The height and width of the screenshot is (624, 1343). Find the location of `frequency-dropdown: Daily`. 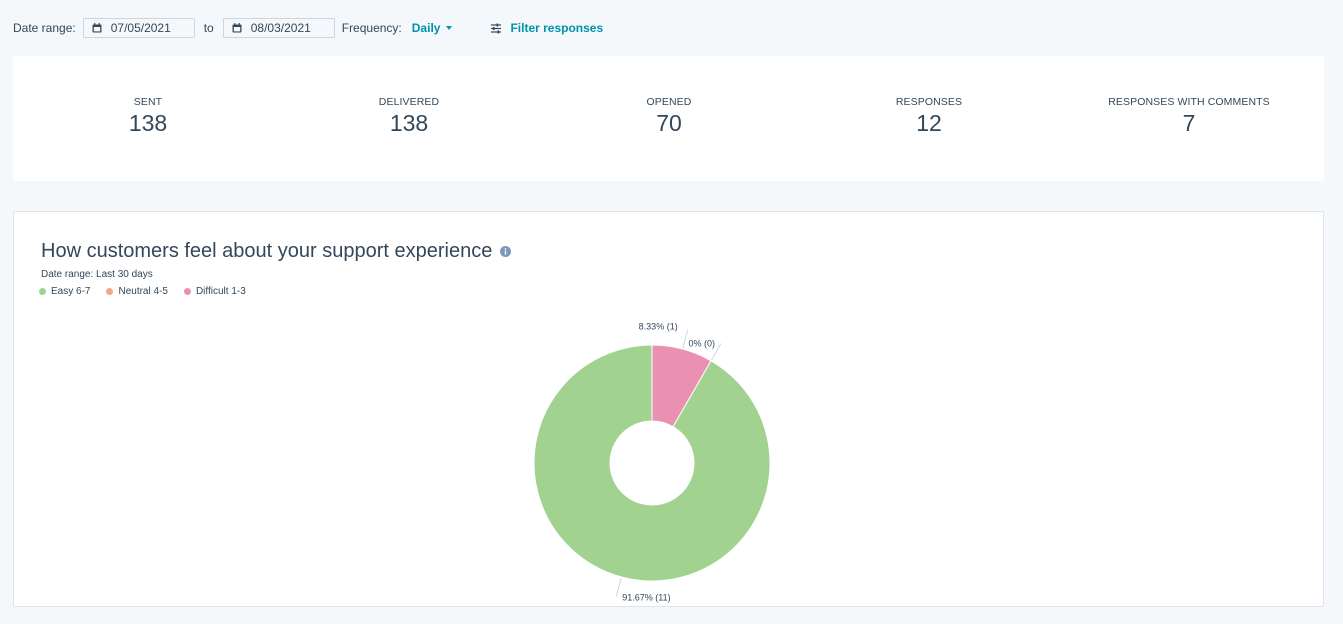

frequency-dropdown: Daily is located at coordinates (432, 28).